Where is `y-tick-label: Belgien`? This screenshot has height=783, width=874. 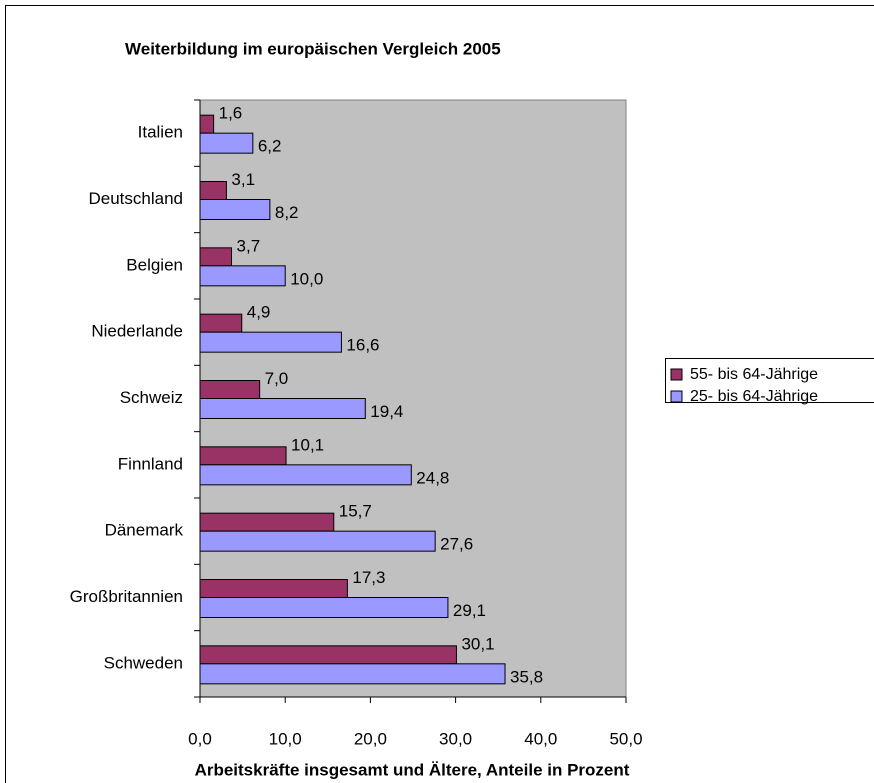
y-tick-label: Belgien is located at coordinates (154, 264).